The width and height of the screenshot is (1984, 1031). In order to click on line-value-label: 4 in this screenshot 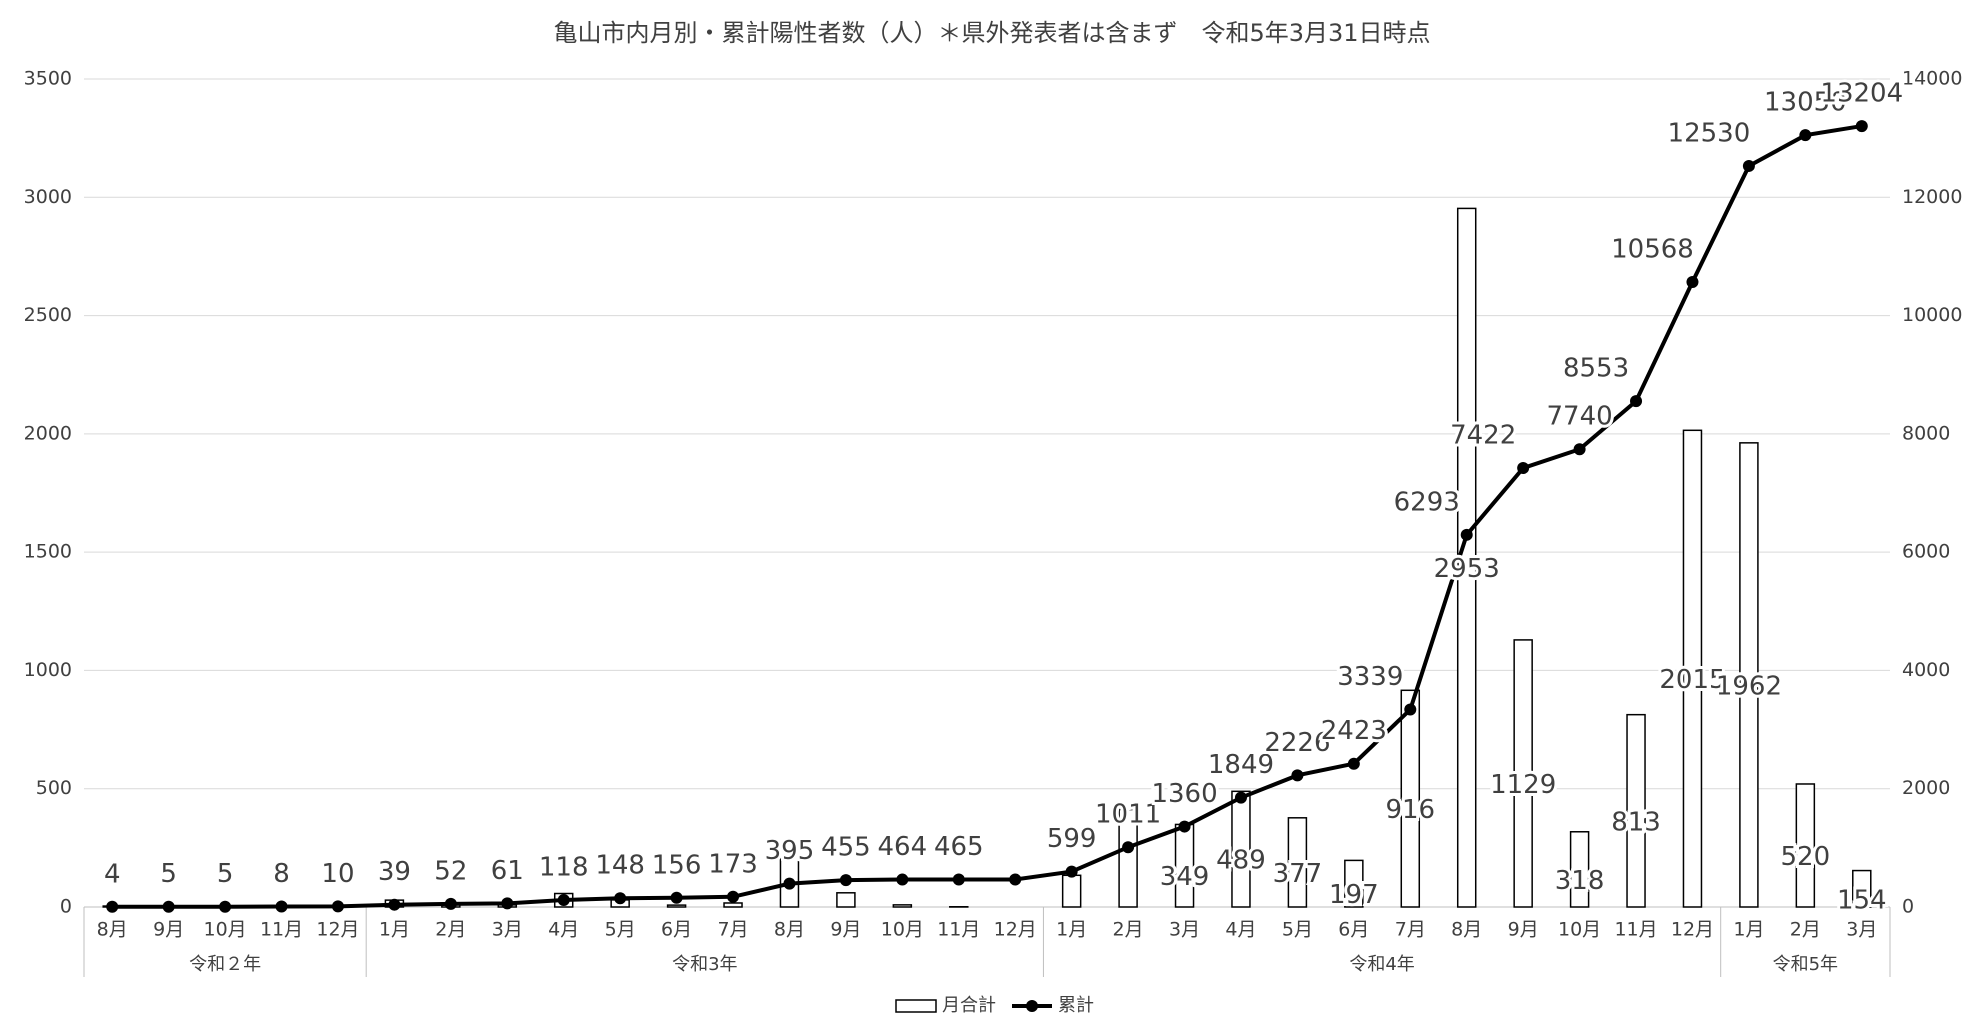, I will do `click(112, 874)`.